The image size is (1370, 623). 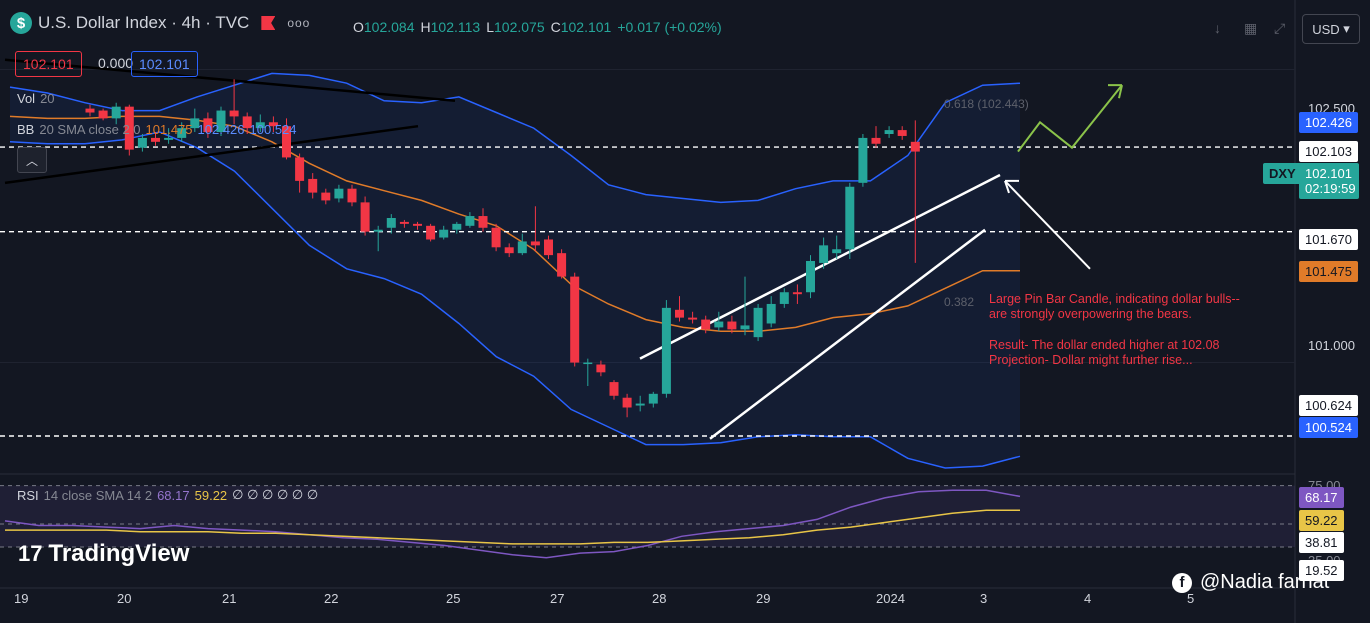 I want to click on fib-level-label: 0.382, so click(x=959, y=302).